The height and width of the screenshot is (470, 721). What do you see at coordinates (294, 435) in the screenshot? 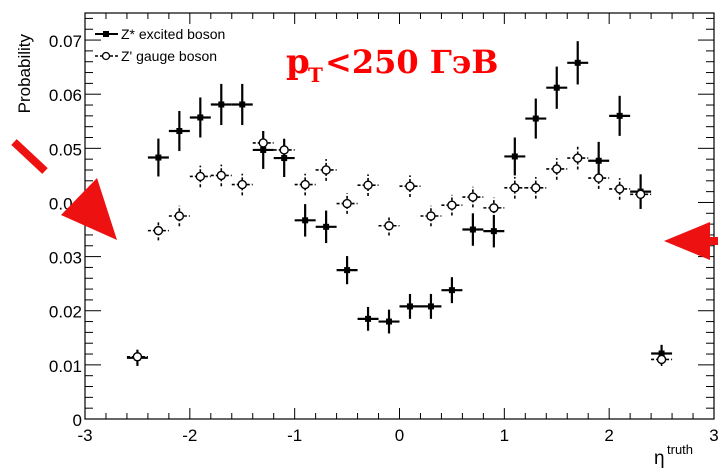
I see `x-tick-label: -1` at bounding box center [294, 435].